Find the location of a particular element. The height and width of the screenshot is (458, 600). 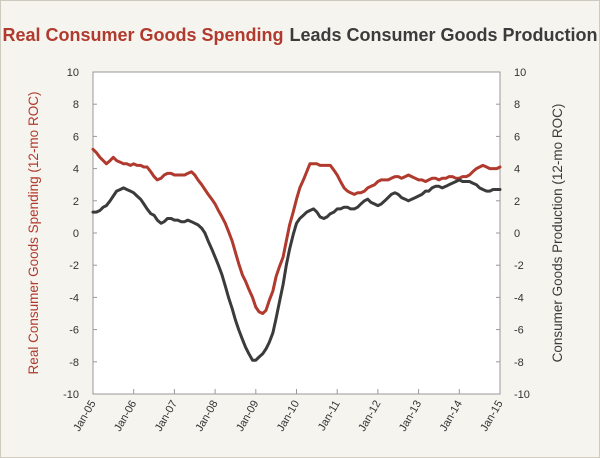

y-left-tick-label: 10 is located at coordinates (73, 73).